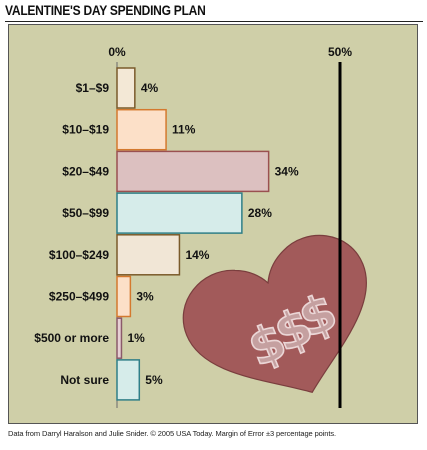  Describe the element at coordinates (136, 338) in the screenshot. I see `value-label: 1%` at that location.